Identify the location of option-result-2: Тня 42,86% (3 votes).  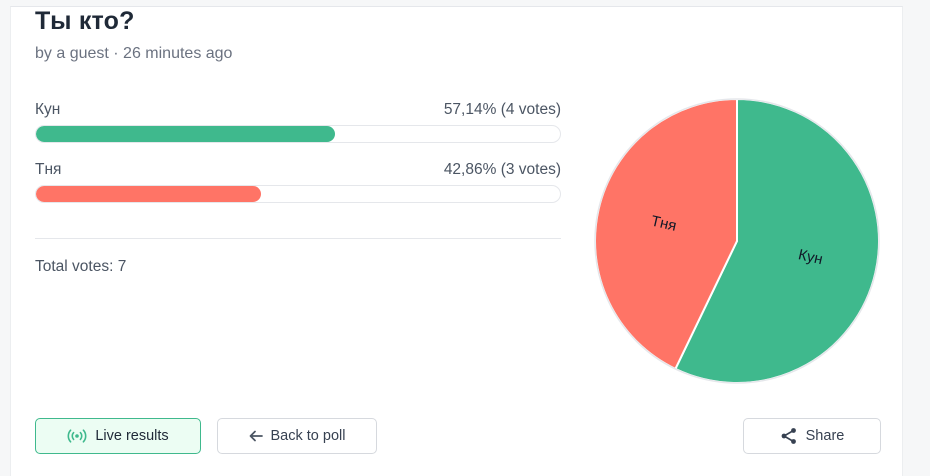
(298, 182).